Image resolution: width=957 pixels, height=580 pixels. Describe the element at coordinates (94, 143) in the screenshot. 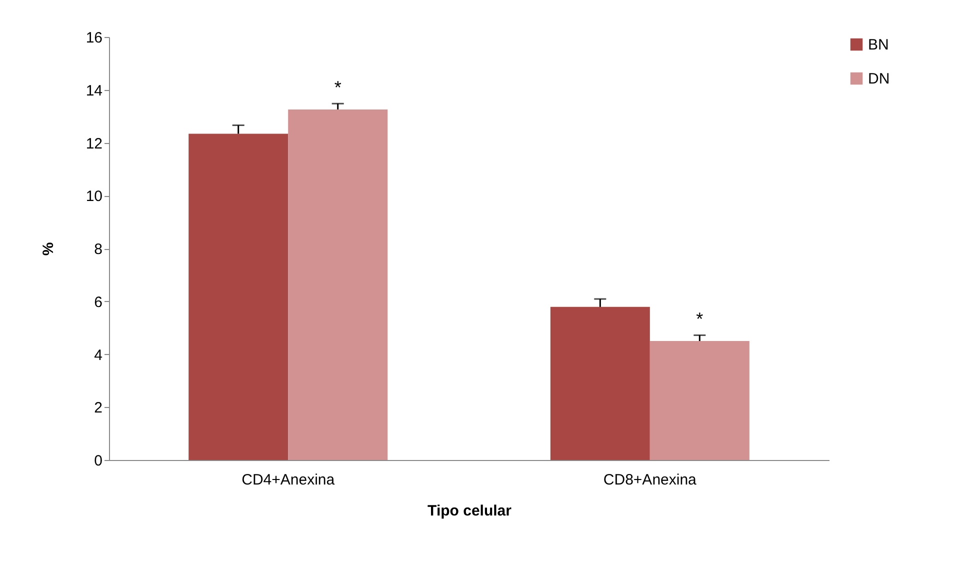

I see `y-tick-label: 12` at that location.